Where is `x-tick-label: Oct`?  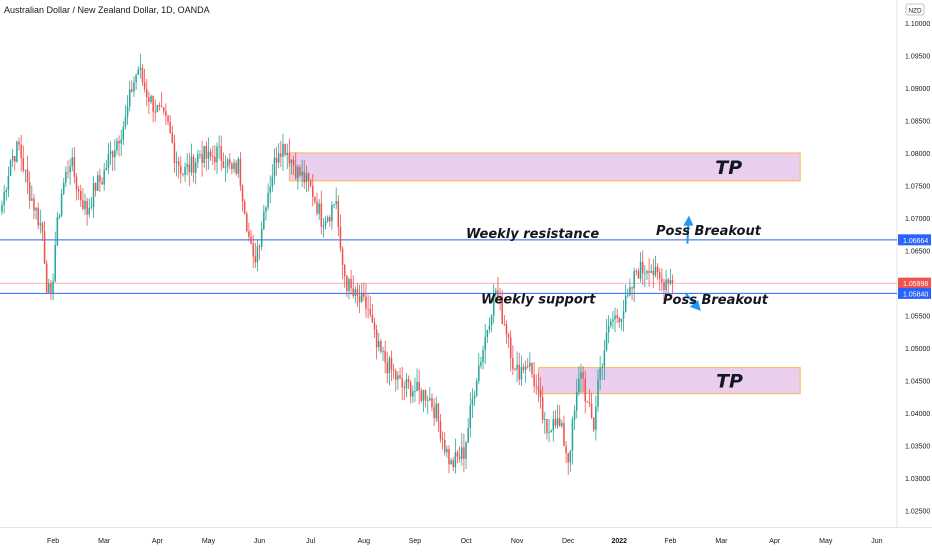
x-tick-label: Oct is located at coordinates (466, 541).